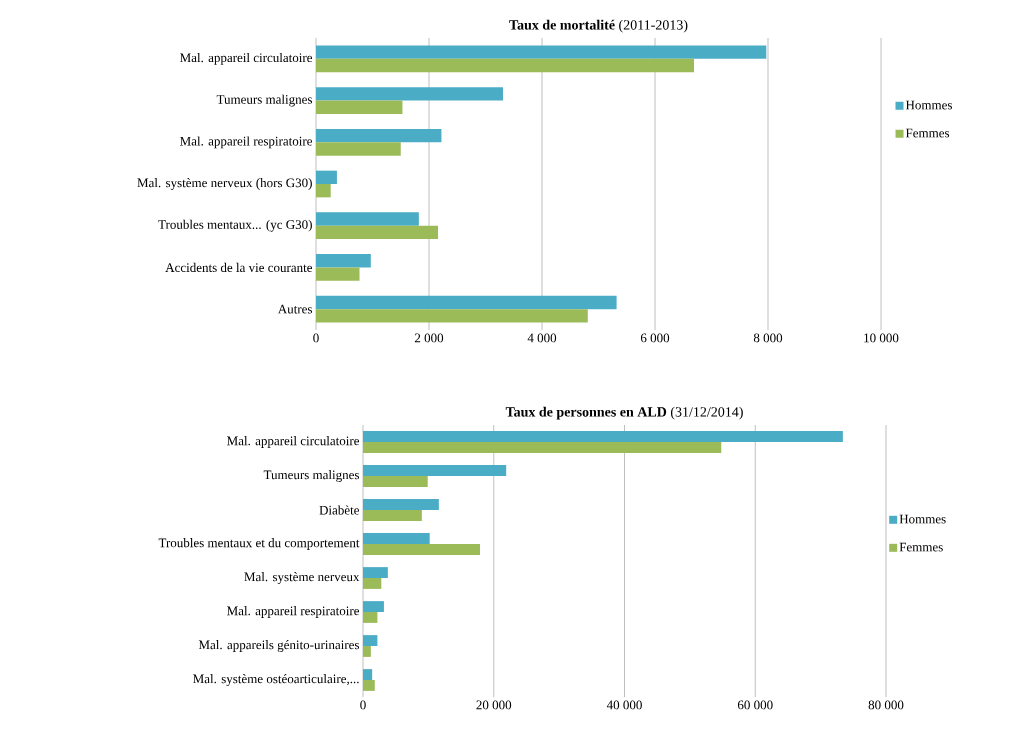 This screenshot has height=731, width=1024. What do you see at coordinates (235, 225) in the screenshot?
I see `y-tick-label: Troubles mentaux... (yc G30)` at bounding box center [235, 225].